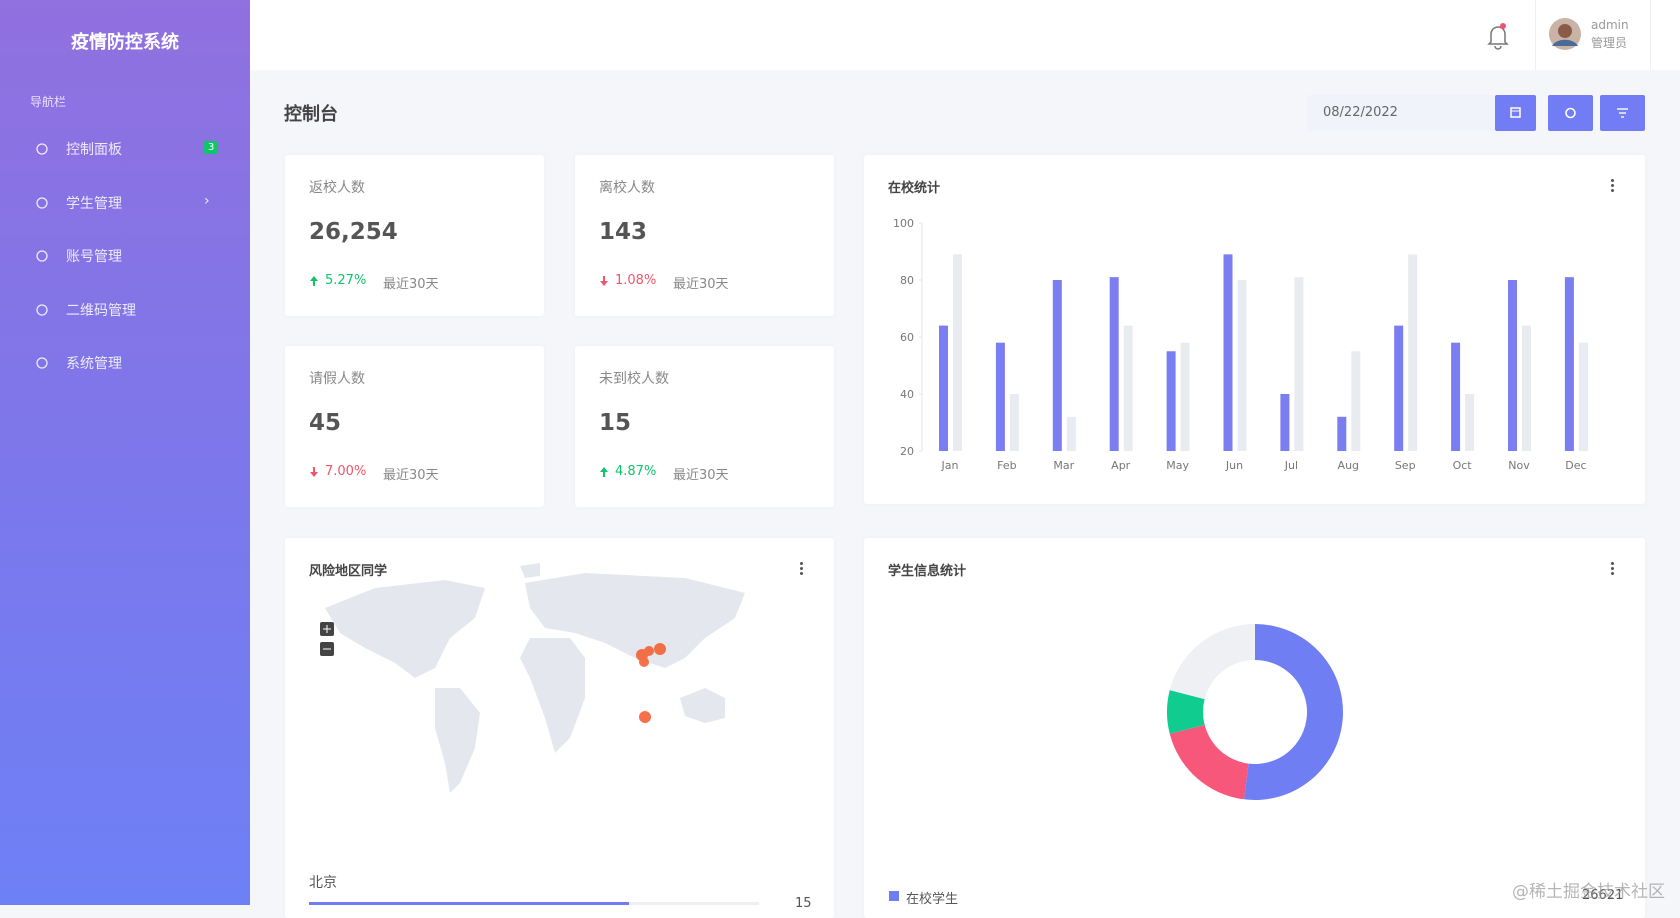 Image resolution: width=1680 pixels, height=918 pixels. What do you see at coordinates (914, 188) in the screenshot?
I see `card-title: 在校统计` at bounding box center [914, 188].